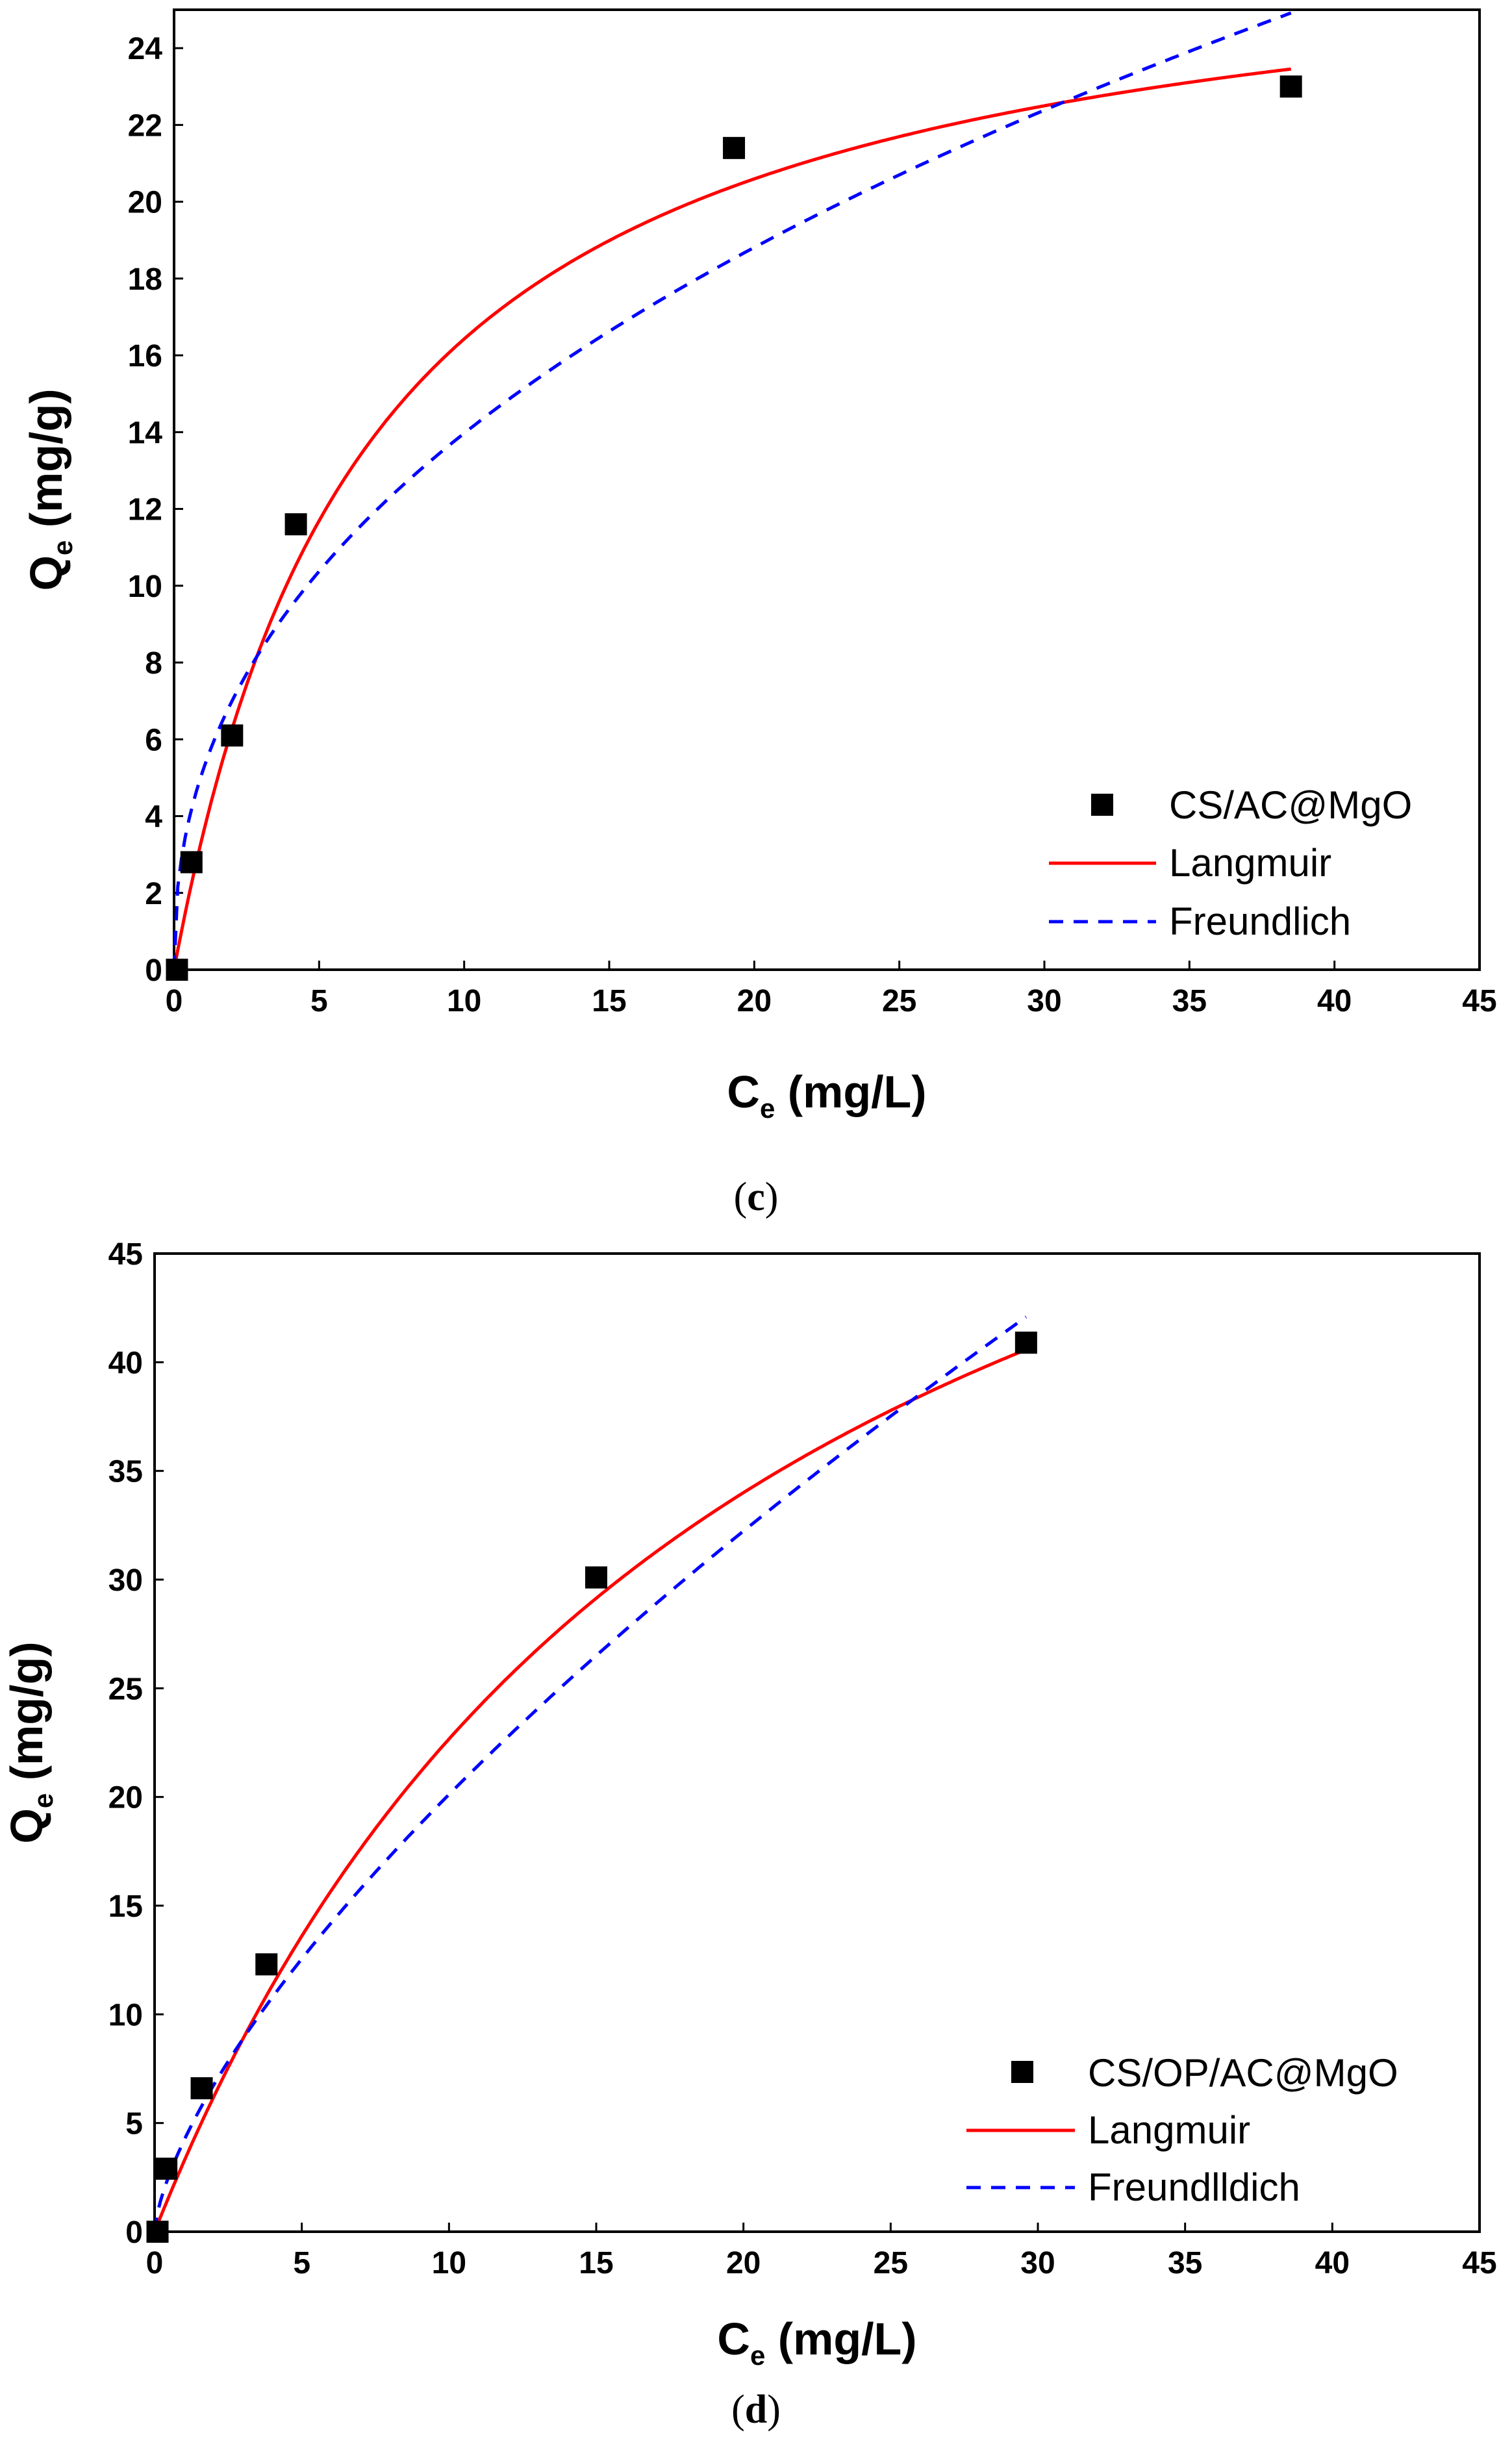 Image resolution: width=1512 pixels, height=2448 pixels. Describe the element at coordinates (145, 356) in the screenshot. I see `y-tick-label: 16` at that location.